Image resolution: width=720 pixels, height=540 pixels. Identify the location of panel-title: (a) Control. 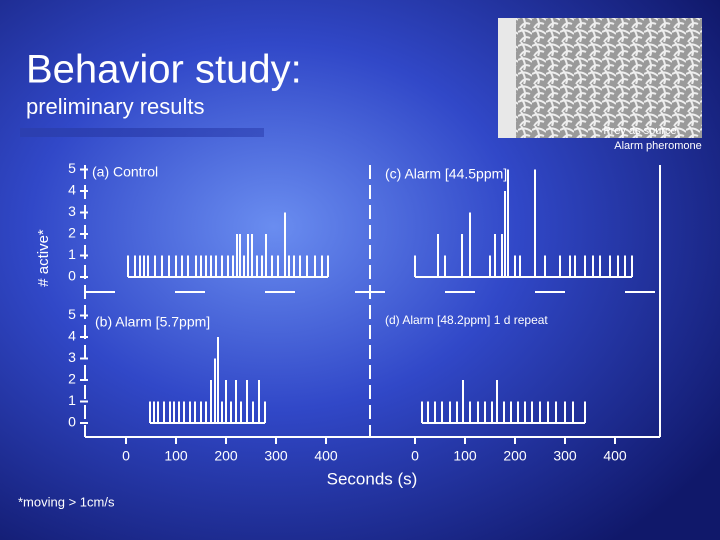
(125, 172).